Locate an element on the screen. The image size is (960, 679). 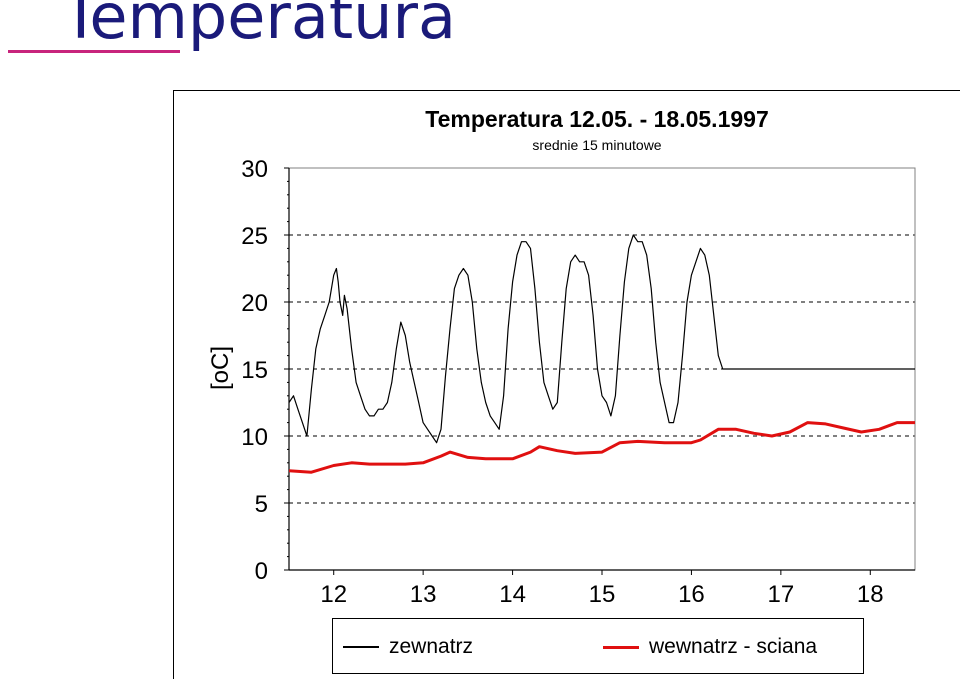
x-tick-label-13: 13 is located at coordinates (423, 594).